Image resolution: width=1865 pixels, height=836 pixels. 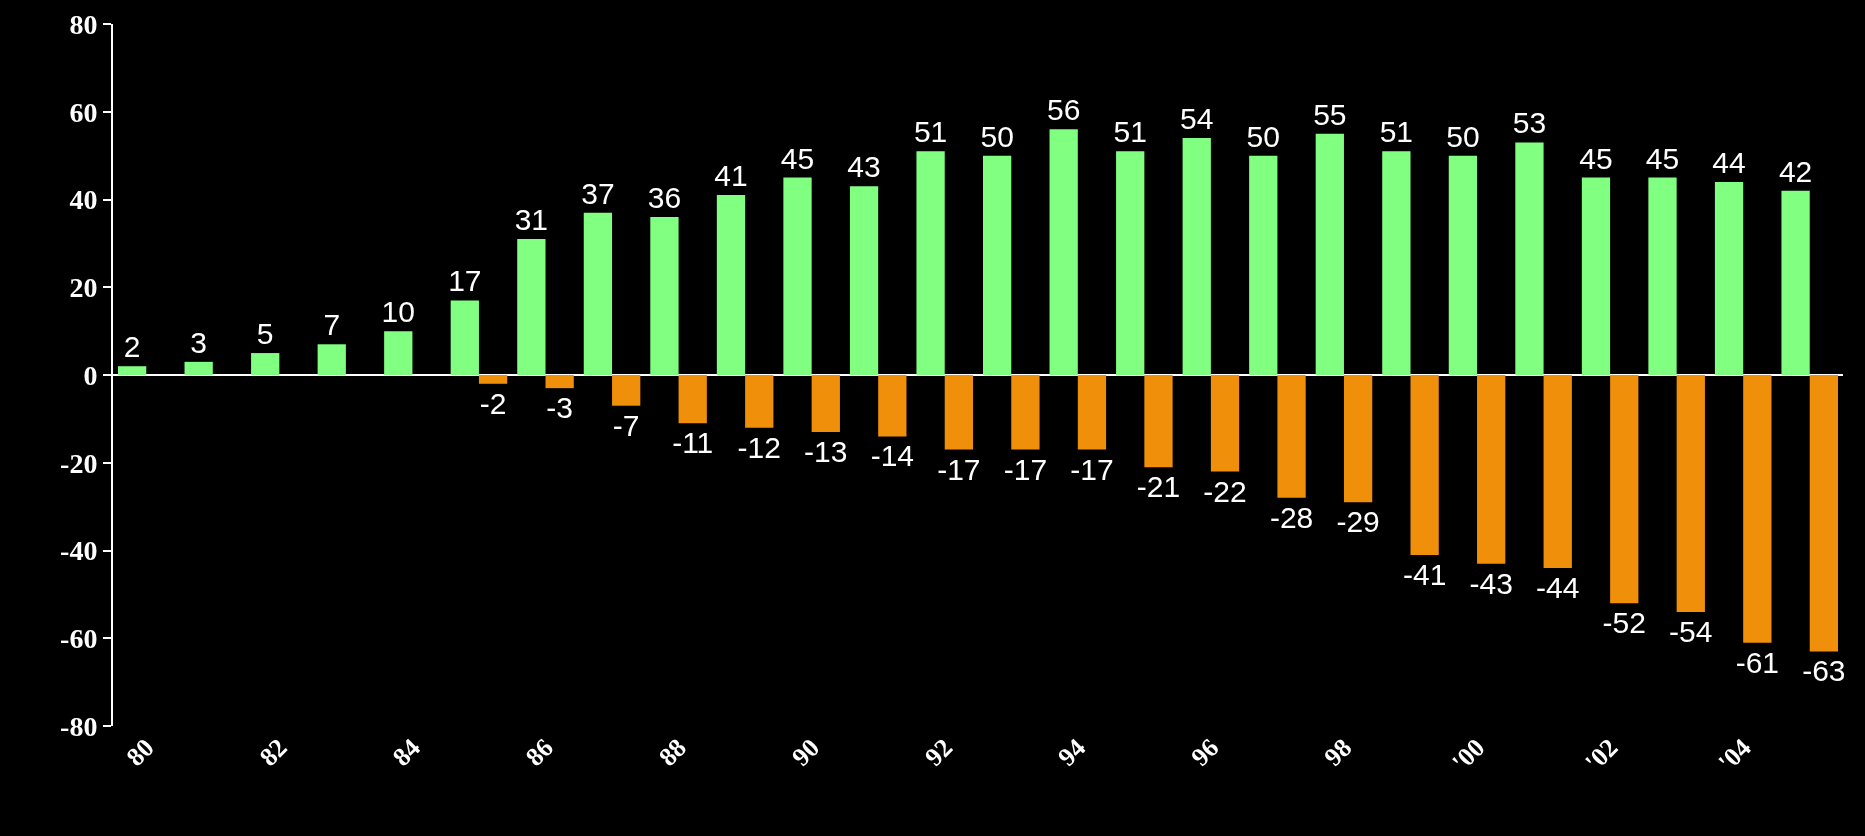 What do you see at coordinates (1225, 491) in the screenshot?
I see `data-label: -22` at bounding box center [1225, 491].